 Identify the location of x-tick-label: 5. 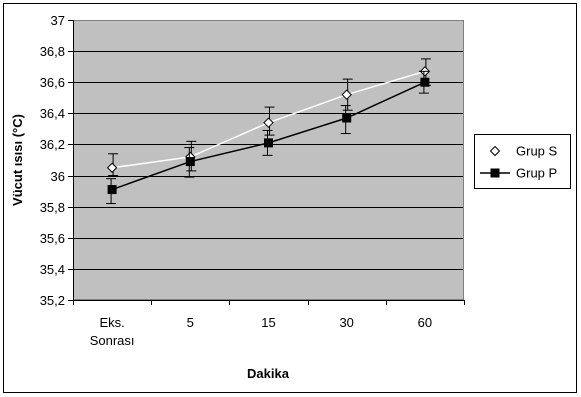
(190, 322).